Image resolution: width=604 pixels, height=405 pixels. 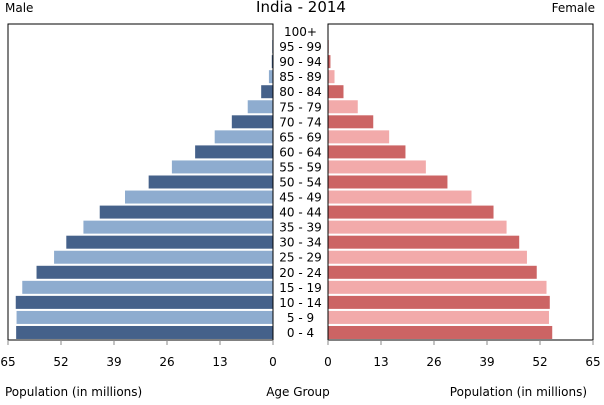 What do you see at coordinates (300, 122) in the screenshot?
I see `age-group-label: 70 - 74` at bounding box center [300, 122].